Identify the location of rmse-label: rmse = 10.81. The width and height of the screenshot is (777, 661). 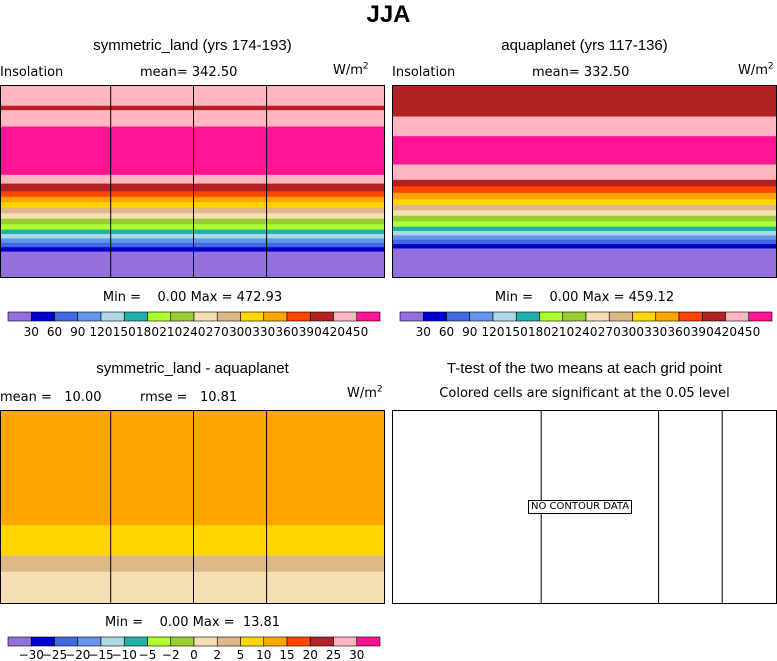
(189, 397).